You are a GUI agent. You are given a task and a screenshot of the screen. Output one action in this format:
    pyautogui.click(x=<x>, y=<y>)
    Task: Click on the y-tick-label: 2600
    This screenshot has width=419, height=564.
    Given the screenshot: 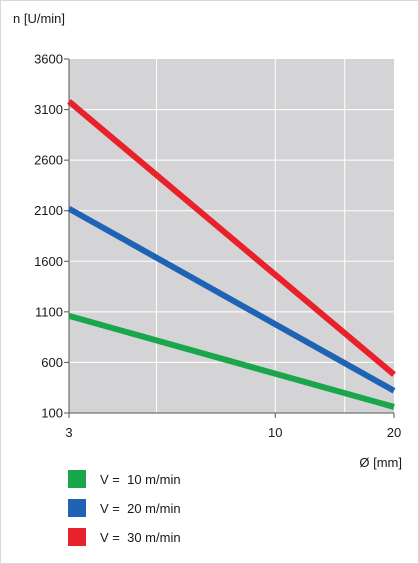 What is the action you would take?
    pyautogui.click(x=48, y=160)
    